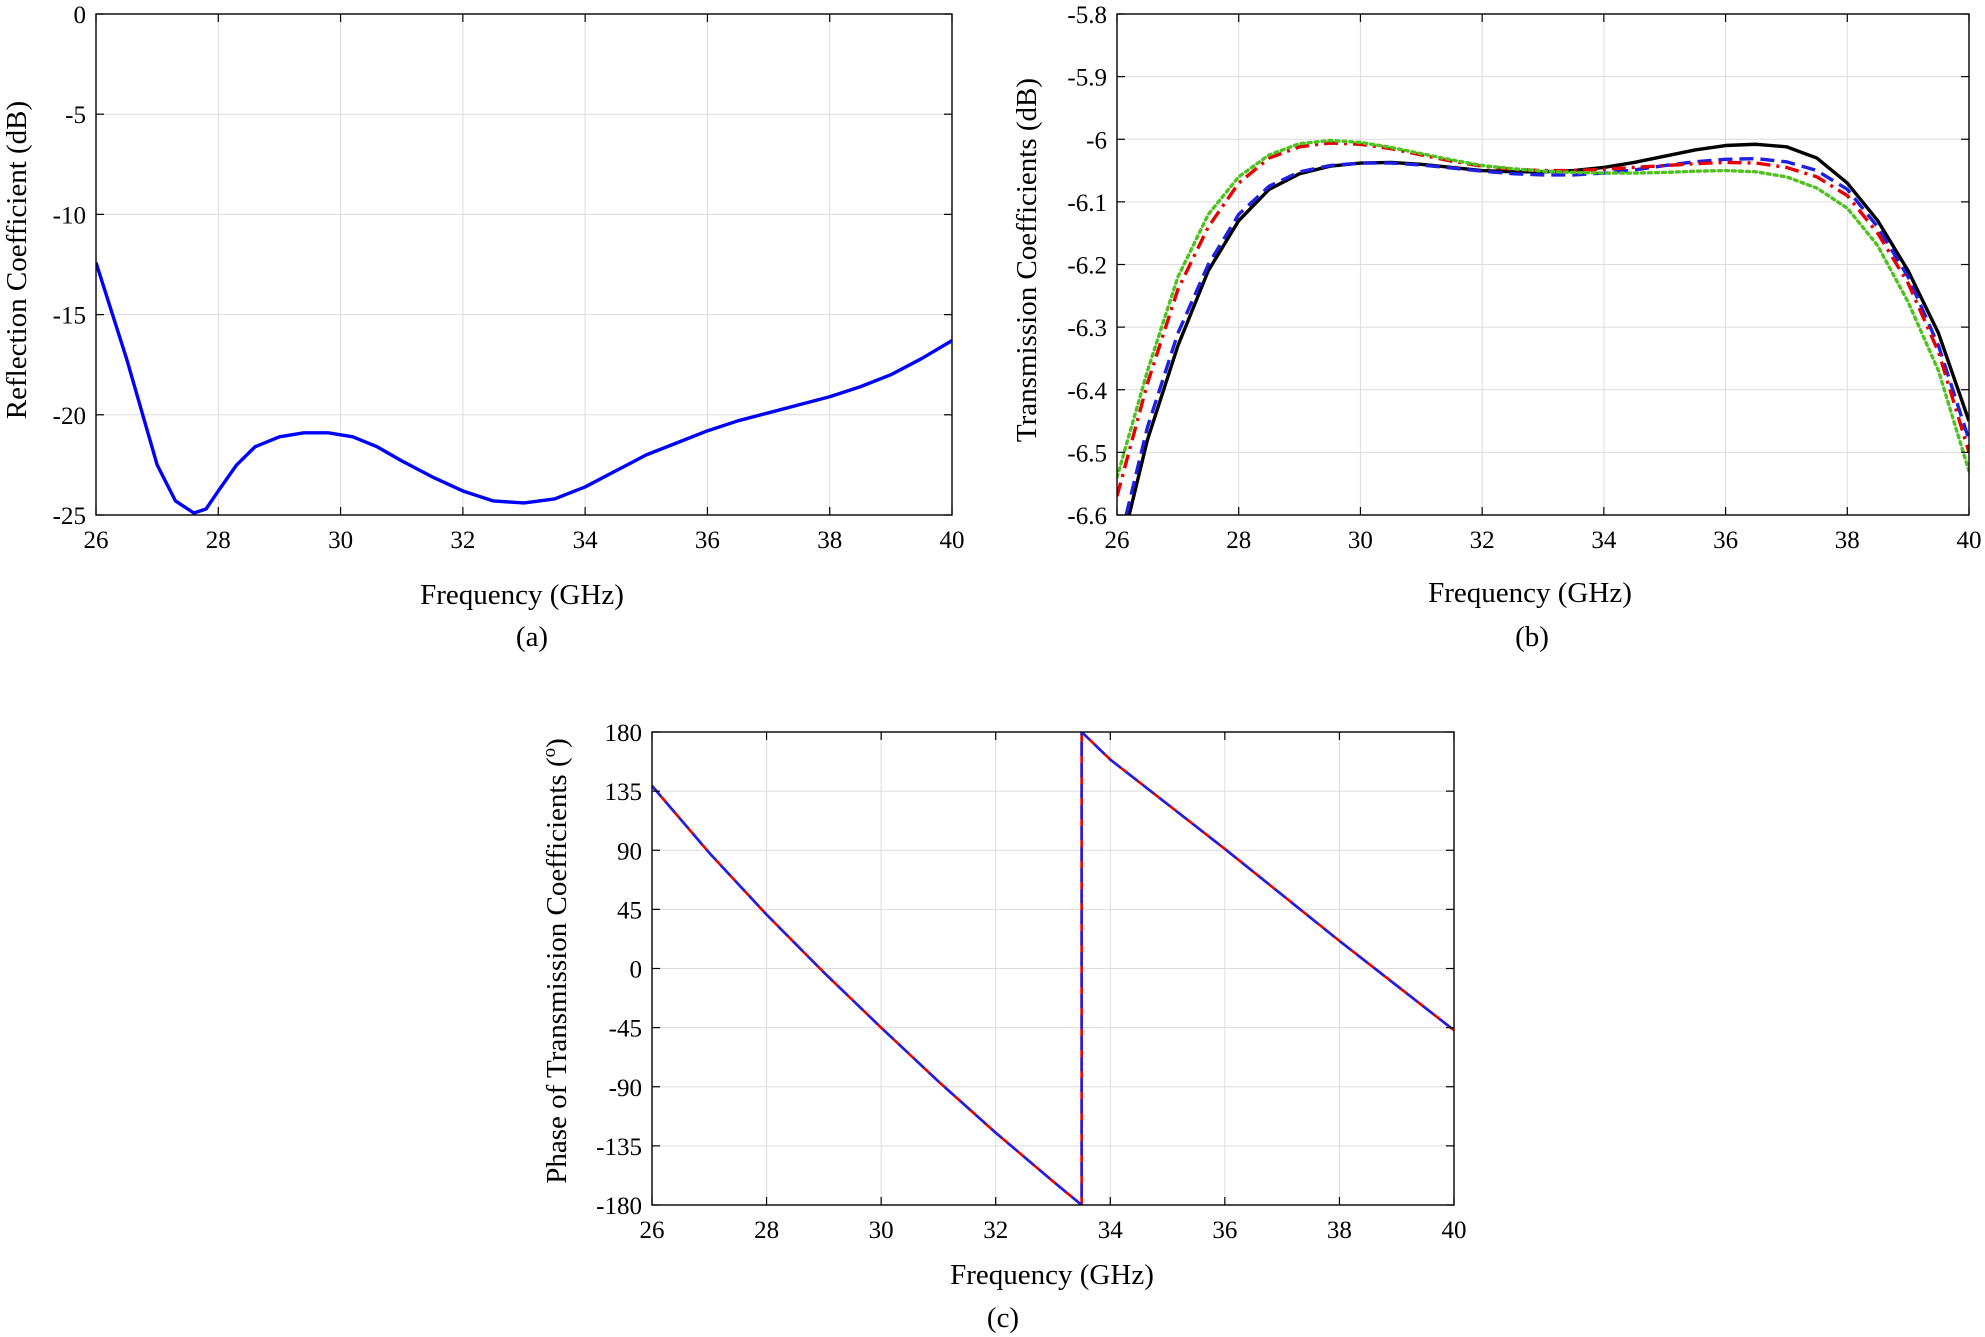 Image resolution: width=1985 pixels, height=1337 pixels. I want to click on panel-c-y-tick-label: 0, so click(636, 970).